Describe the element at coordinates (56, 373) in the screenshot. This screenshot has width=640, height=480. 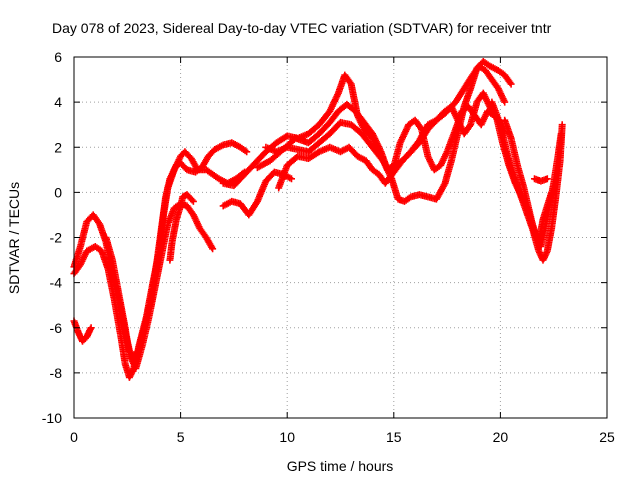
I see `y-tick-label: -8` at that location.